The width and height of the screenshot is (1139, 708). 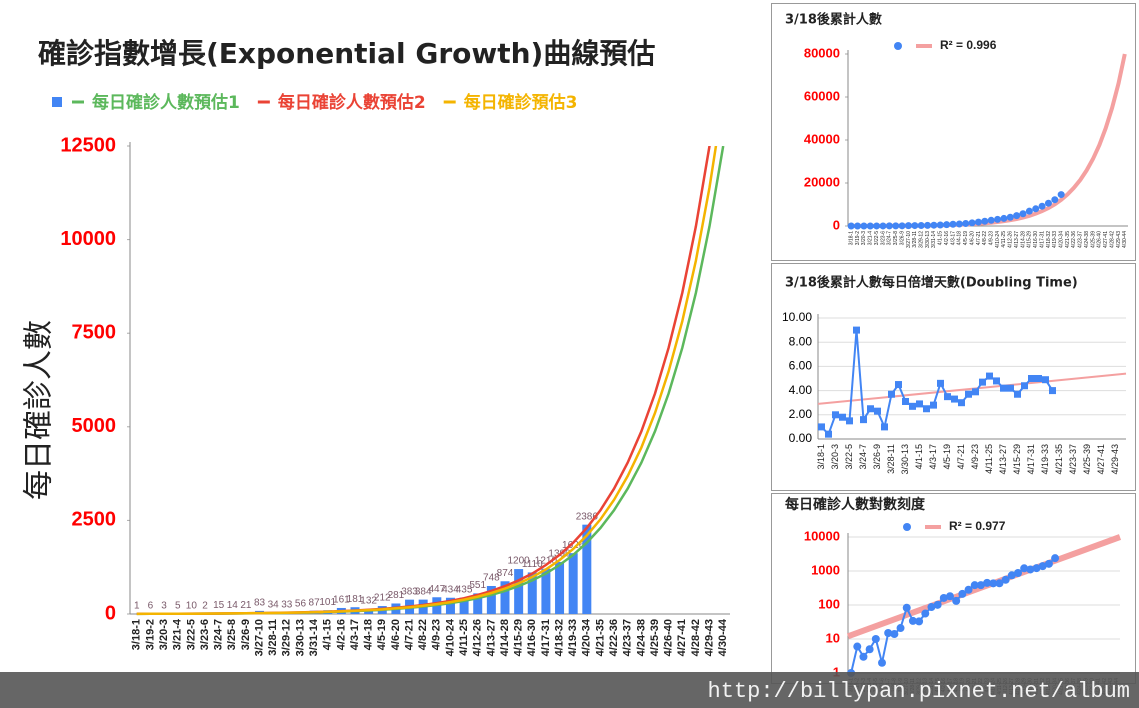 I want to click on y-tick-label: 1, so click(x=836, y=671).